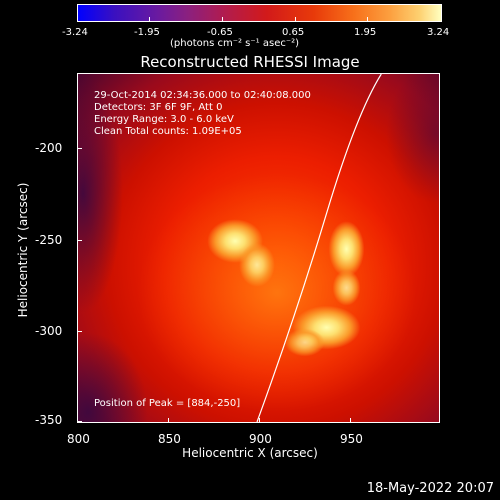 The width and height of the screenshot is (500, 500). What do you see at coordinates (202, 95) in the screenshot?
I see `time-range-text: 29-Oct-2014 02:34:36.000 to 02:40:08.000` at bounding box center [202, 95].